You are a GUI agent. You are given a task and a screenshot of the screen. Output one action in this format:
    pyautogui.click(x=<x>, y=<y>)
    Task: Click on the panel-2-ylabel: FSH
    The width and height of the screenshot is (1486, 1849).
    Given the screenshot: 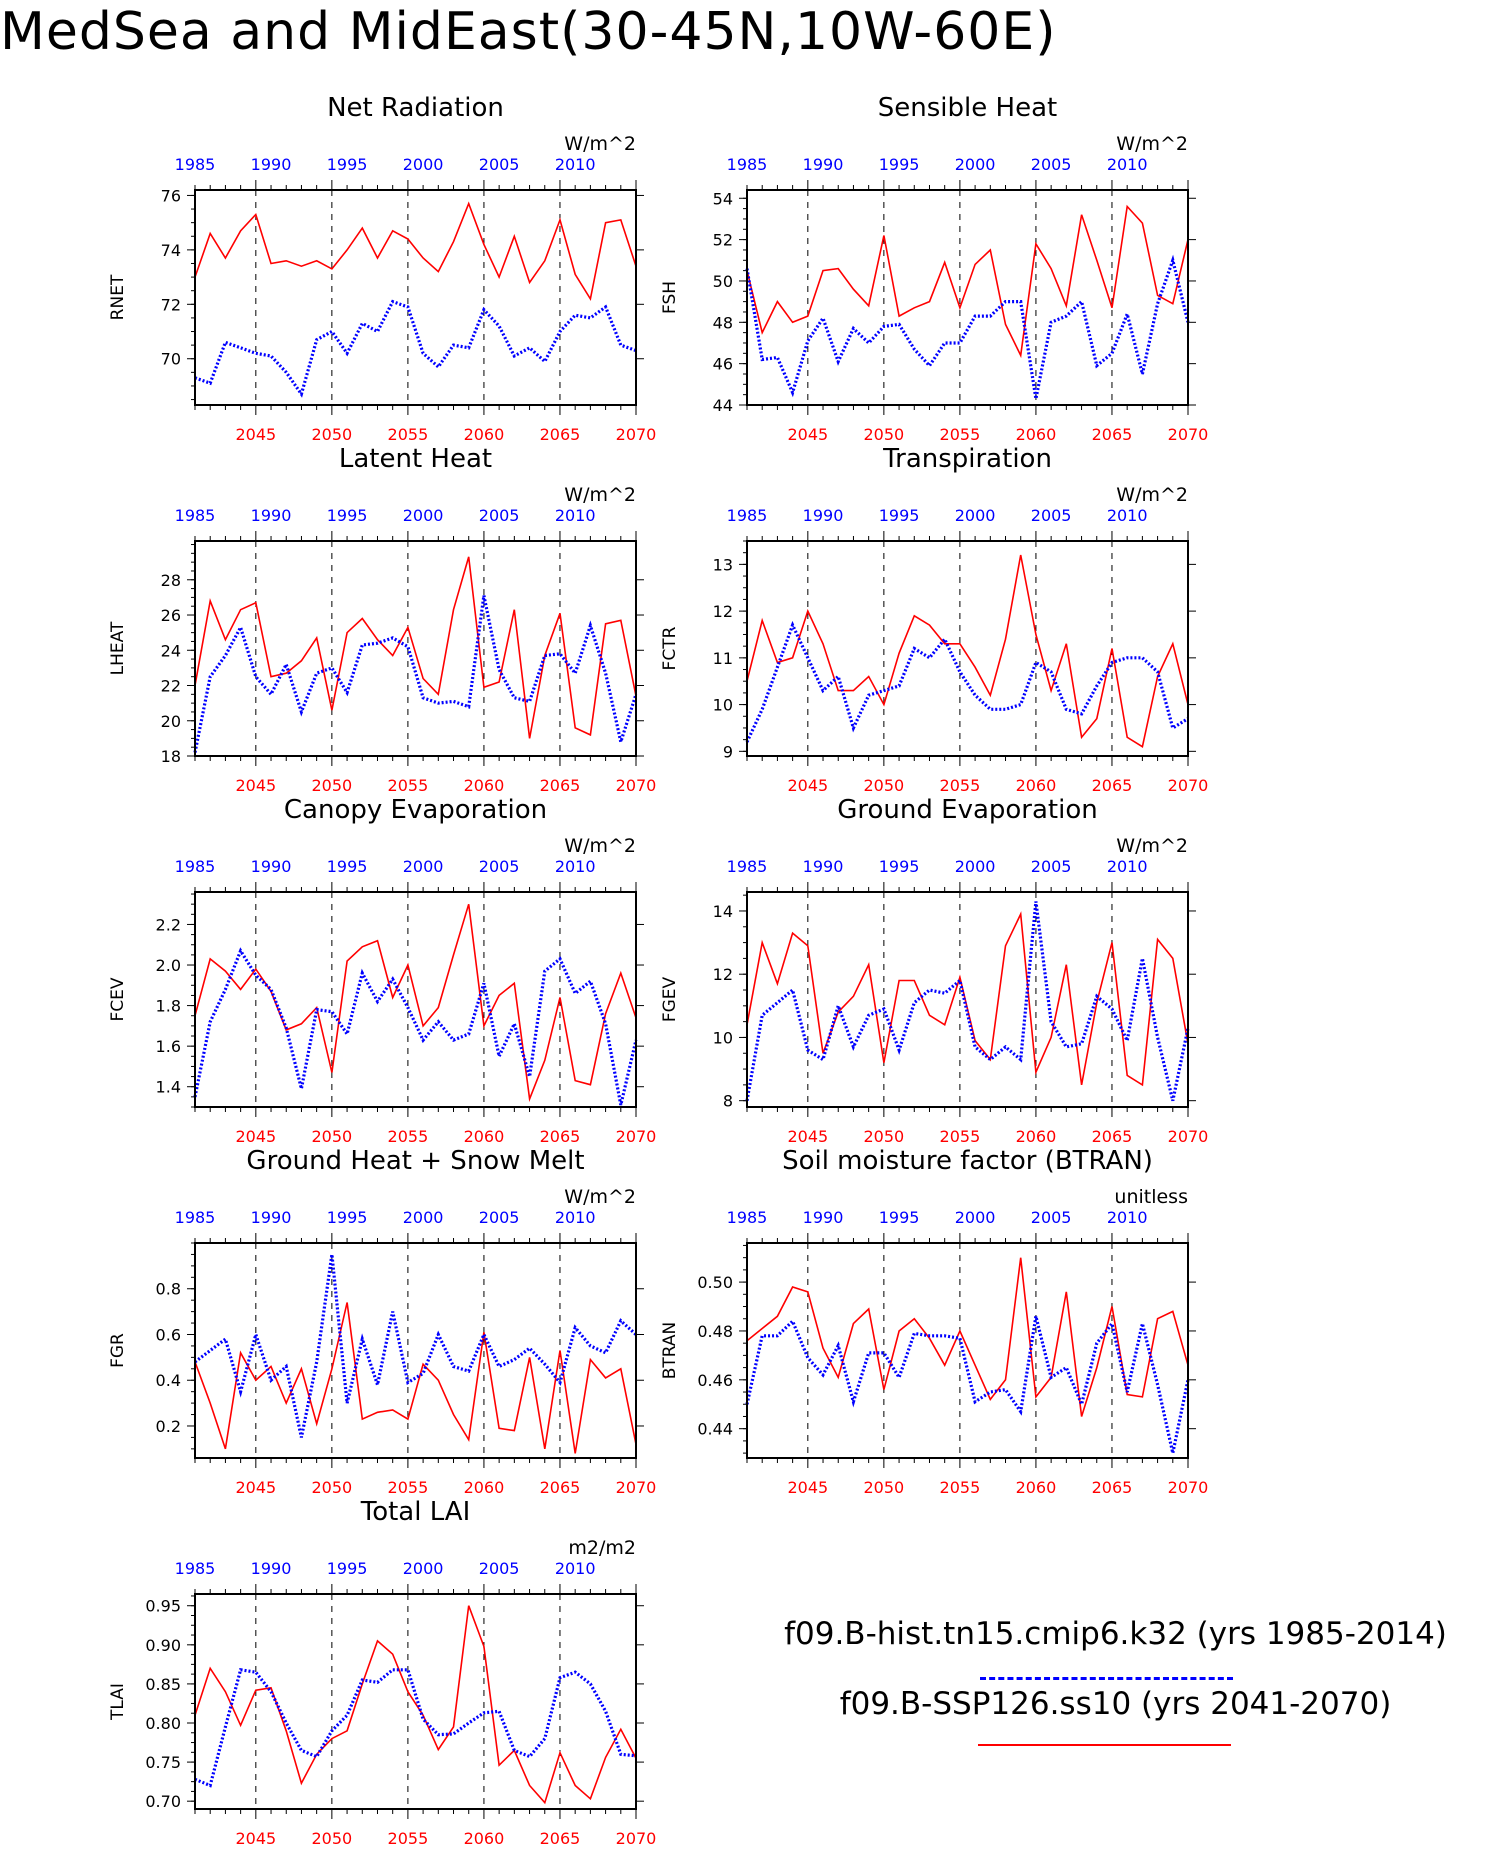 What is the action you would take?
    pyautogui.click(x=670, y=297)
    